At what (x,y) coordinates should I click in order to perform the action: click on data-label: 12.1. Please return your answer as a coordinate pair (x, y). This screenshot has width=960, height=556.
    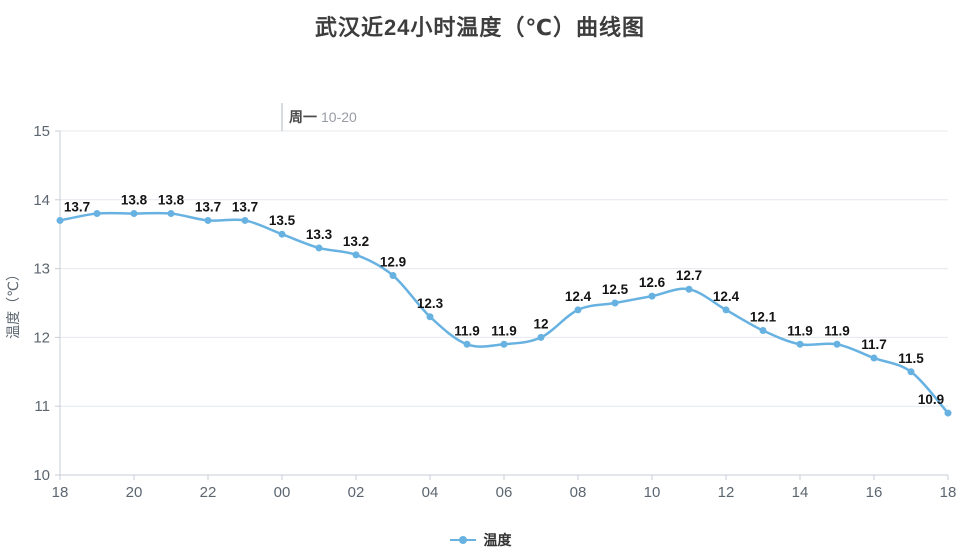
    Looking at the image, I should click on (763, 317).